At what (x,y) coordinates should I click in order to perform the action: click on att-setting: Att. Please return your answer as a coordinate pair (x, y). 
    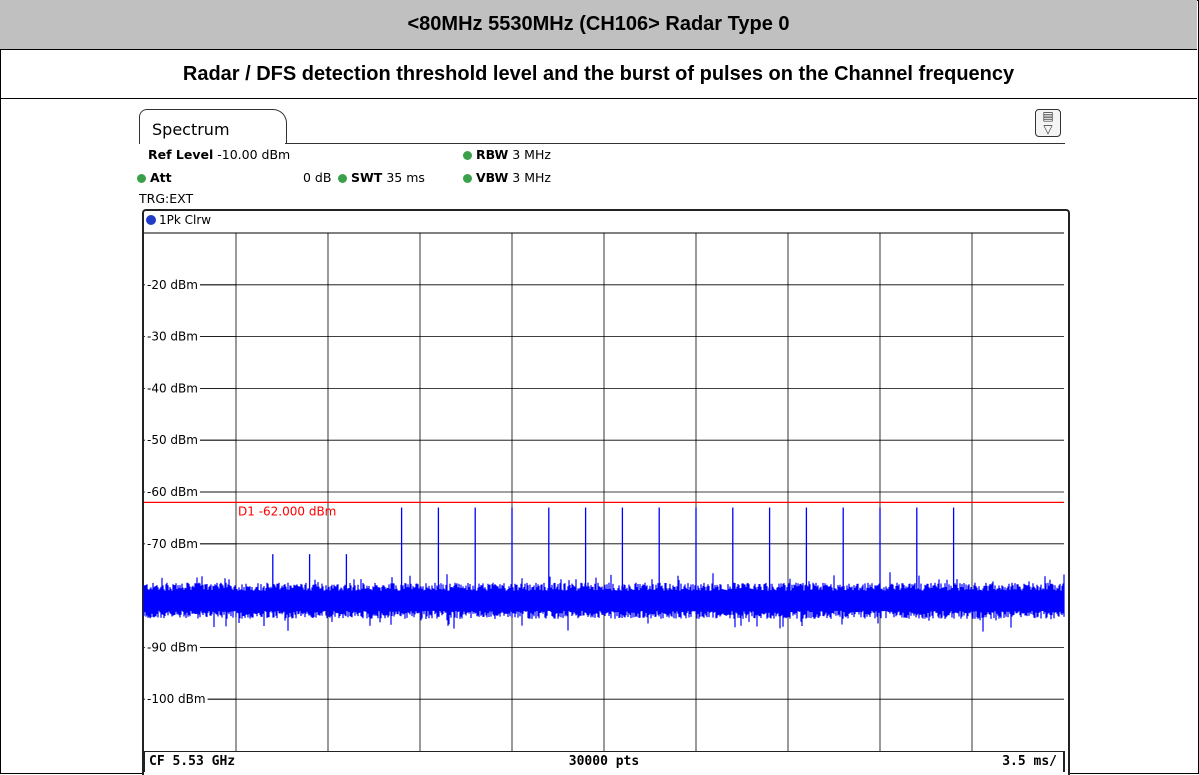
    Looking at the image, I should click on (154, 177).